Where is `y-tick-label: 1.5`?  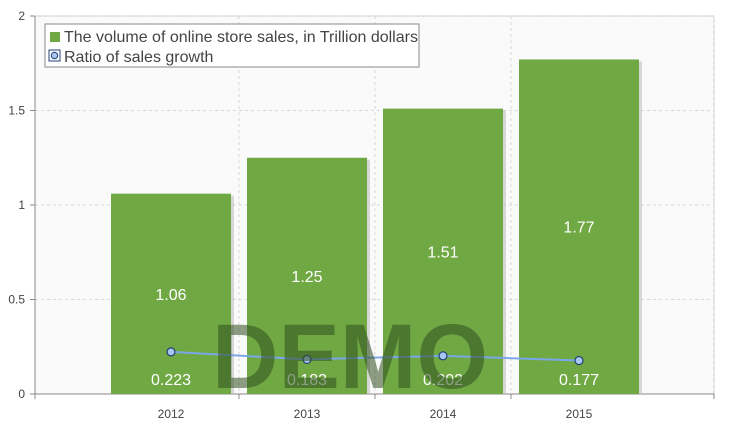 y-tick-label: 1.5 is located at coordinates (16, 111).